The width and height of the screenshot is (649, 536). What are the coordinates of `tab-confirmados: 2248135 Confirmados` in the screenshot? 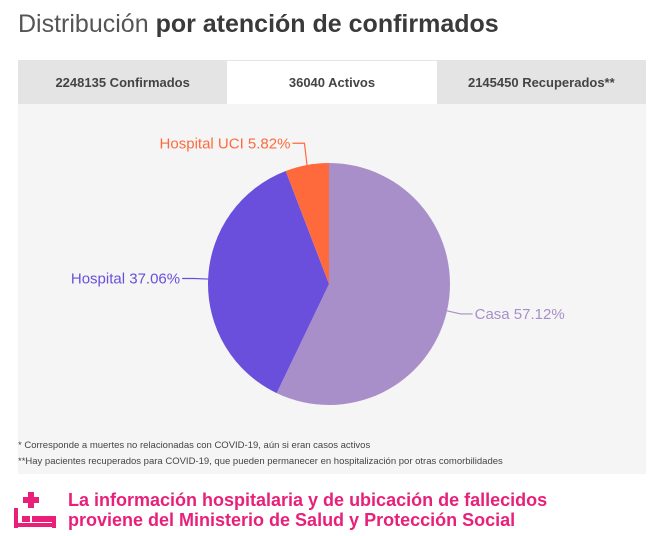 It's located at (122, 82).